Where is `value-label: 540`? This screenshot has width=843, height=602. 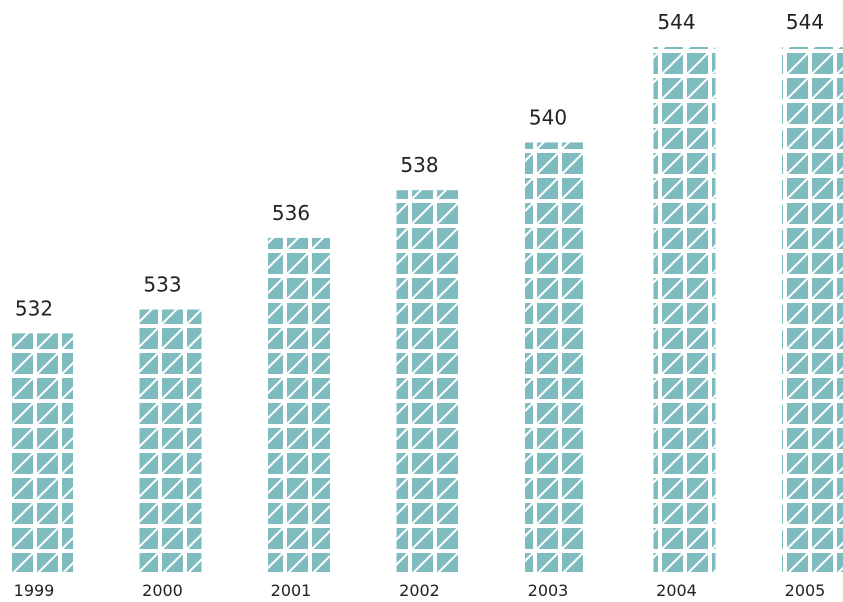 value-label: 540 is located at coordinates (548, 117).